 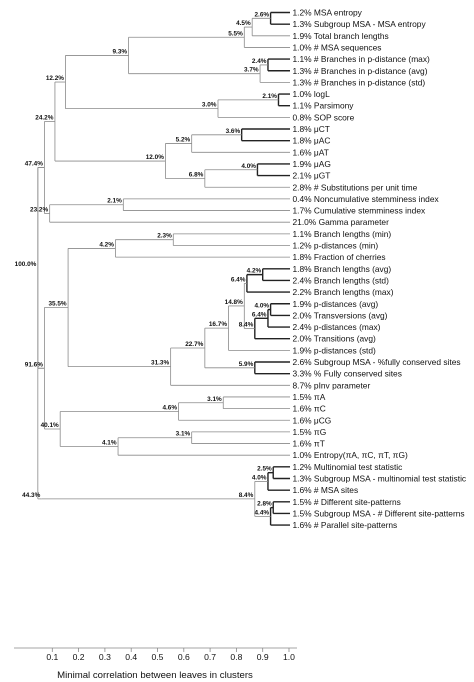 What do you see at coordinates (312, 164) in the screenshot?
I see `leaf-label: 1.9% μAG` at bounding box center [312, 164].